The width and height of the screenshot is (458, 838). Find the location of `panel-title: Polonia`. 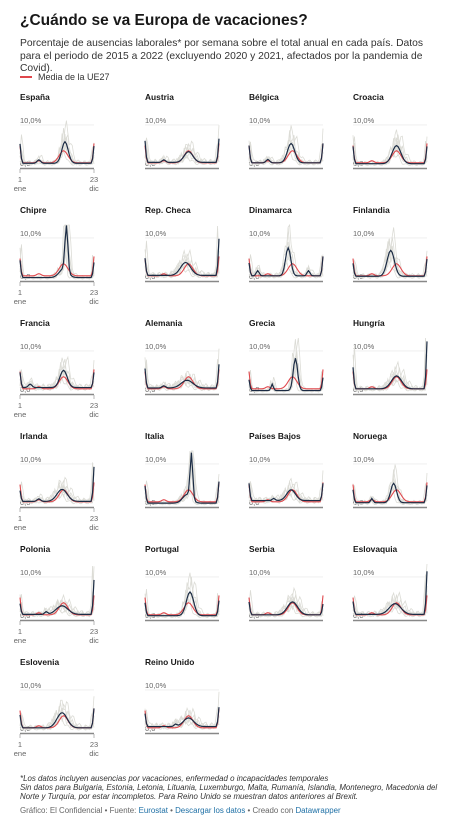

panel-title: Polonia is located at coordinates (35, 549).